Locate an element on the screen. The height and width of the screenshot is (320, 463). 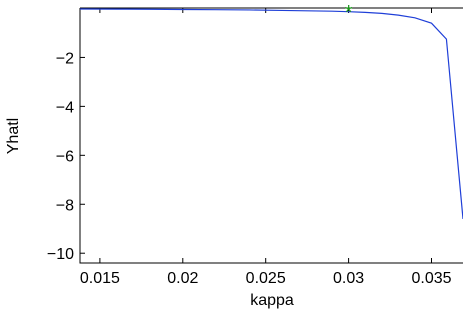
x-tick-label: 0.02 is located at coordinates (182, 278).